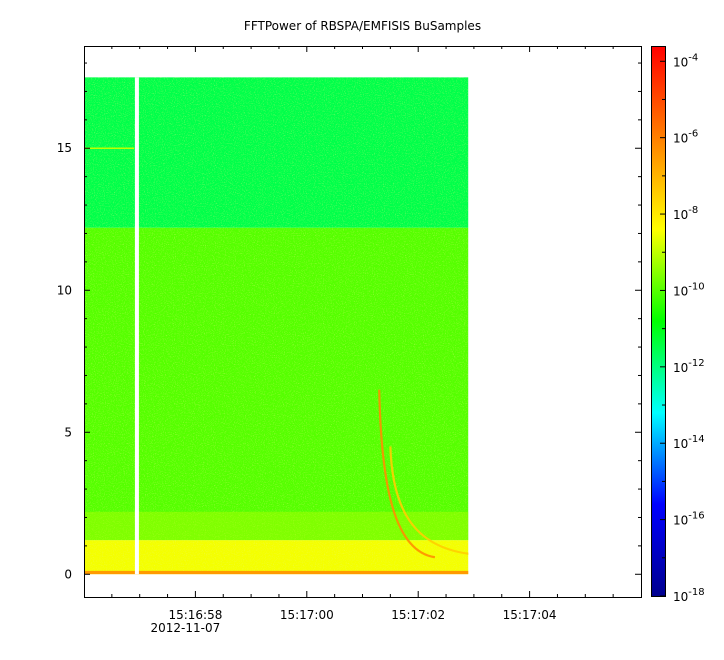 The height and width of the screenshot is (660, 724). What do you see at coordinates (685, 213) in the screenshot?
I see `colorbar-tick-label: 10⁻⁸` at bounding box center [685, 213].